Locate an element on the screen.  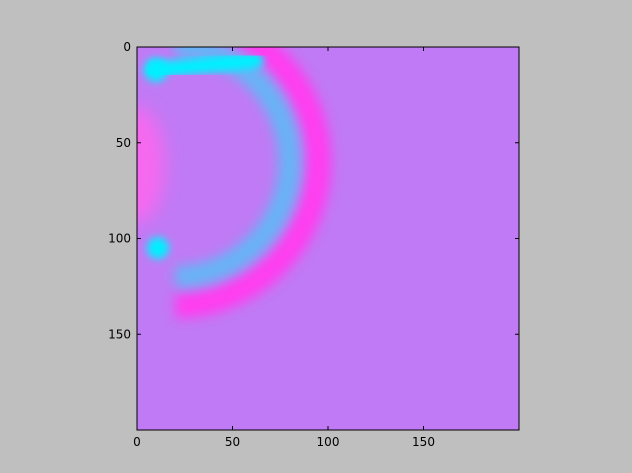
x-tick-label-50: 50 is located at coordinates (232, 442).